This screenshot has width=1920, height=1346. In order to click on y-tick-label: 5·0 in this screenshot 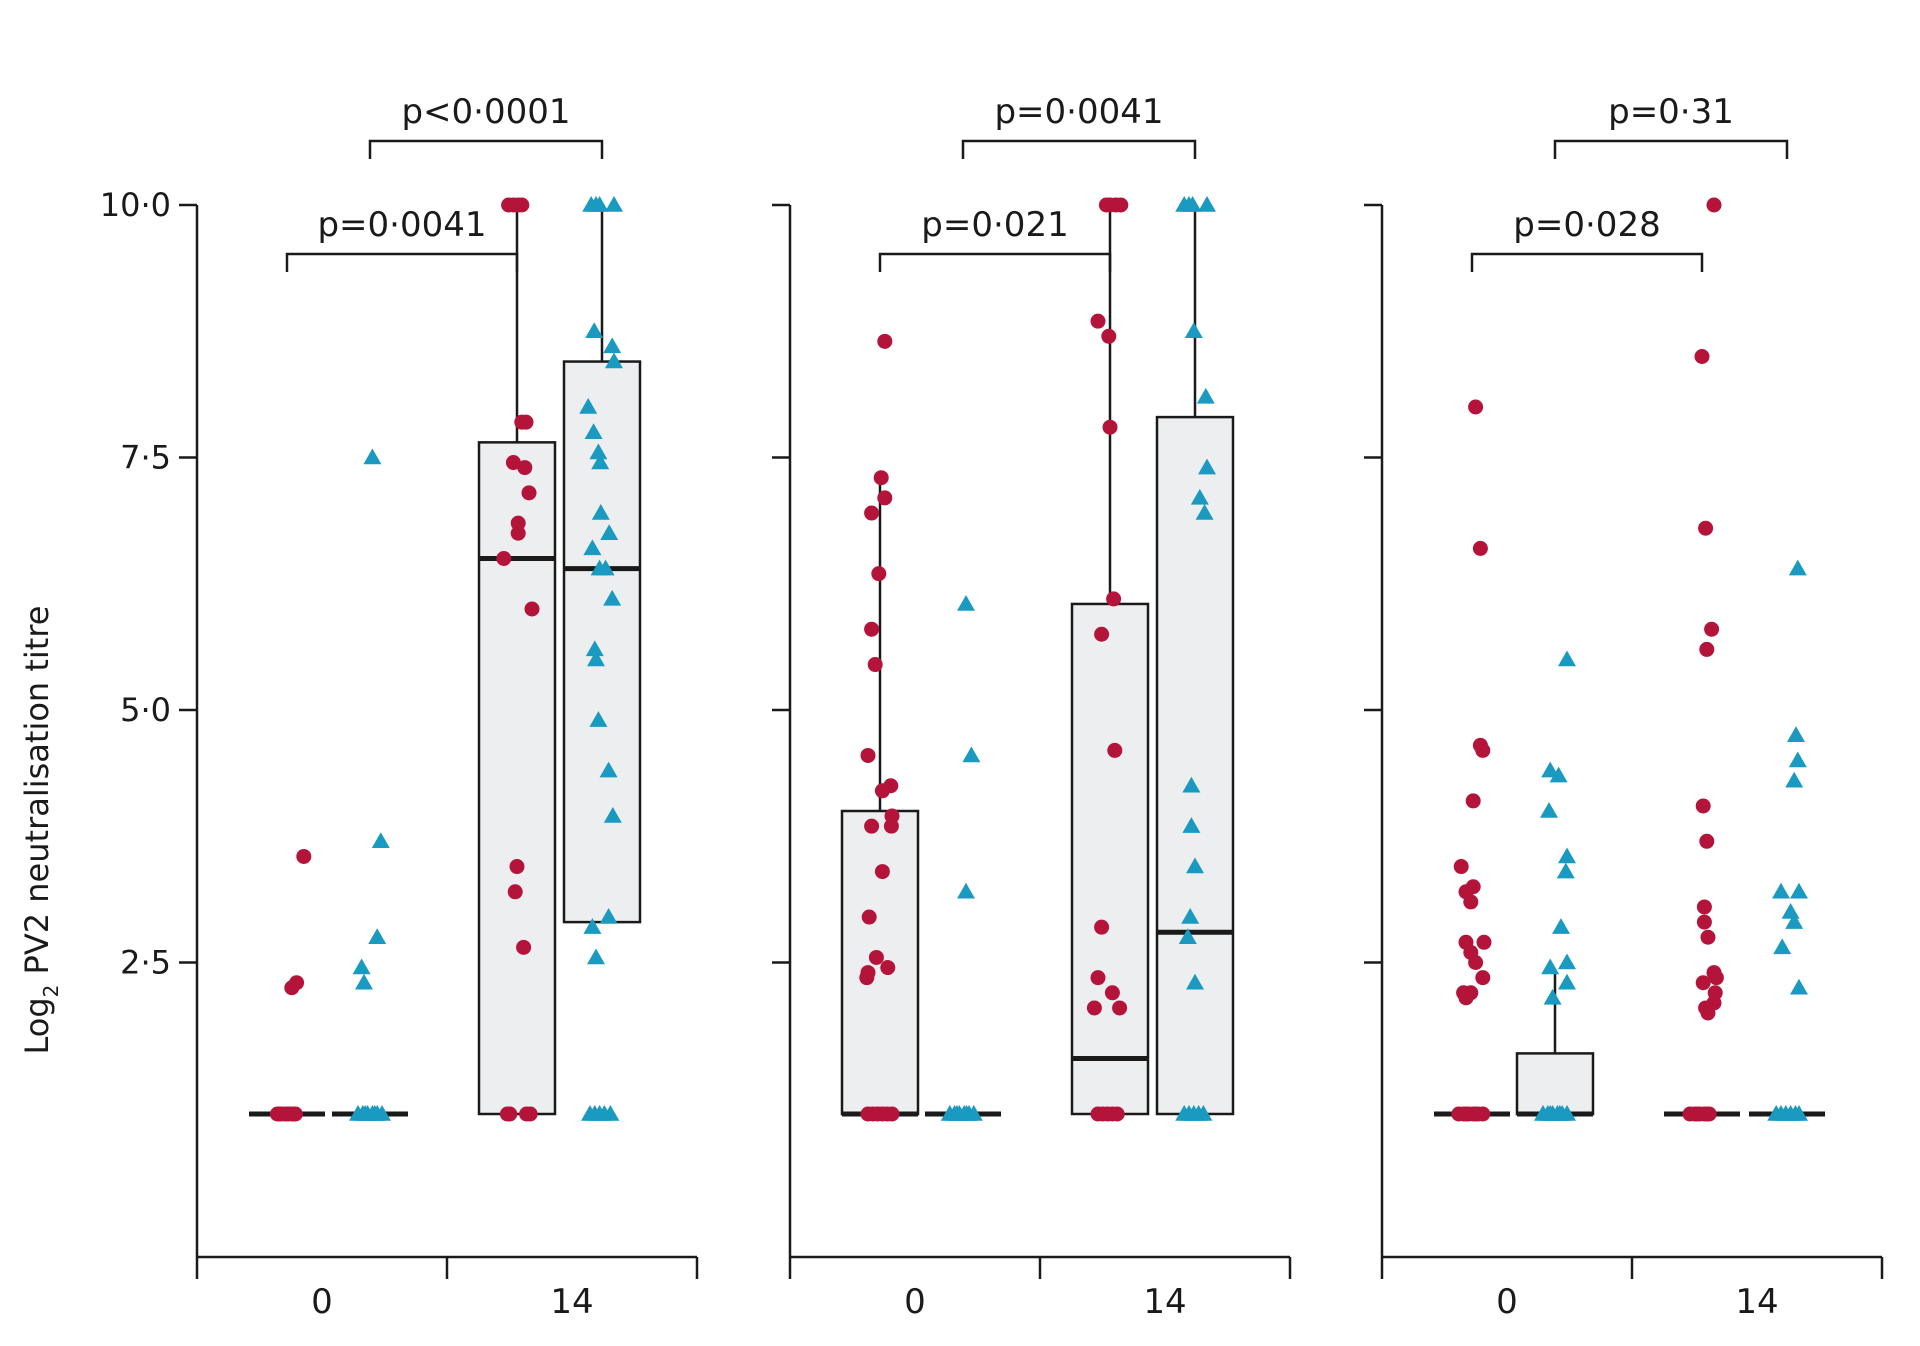, I will do `click(145, 710)`.